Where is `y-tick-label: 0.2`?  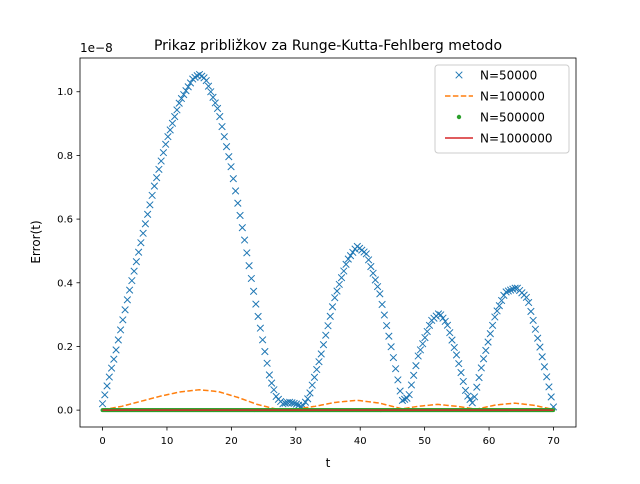 y-tick-label: 0.2 is located at coordinates (65, 347).